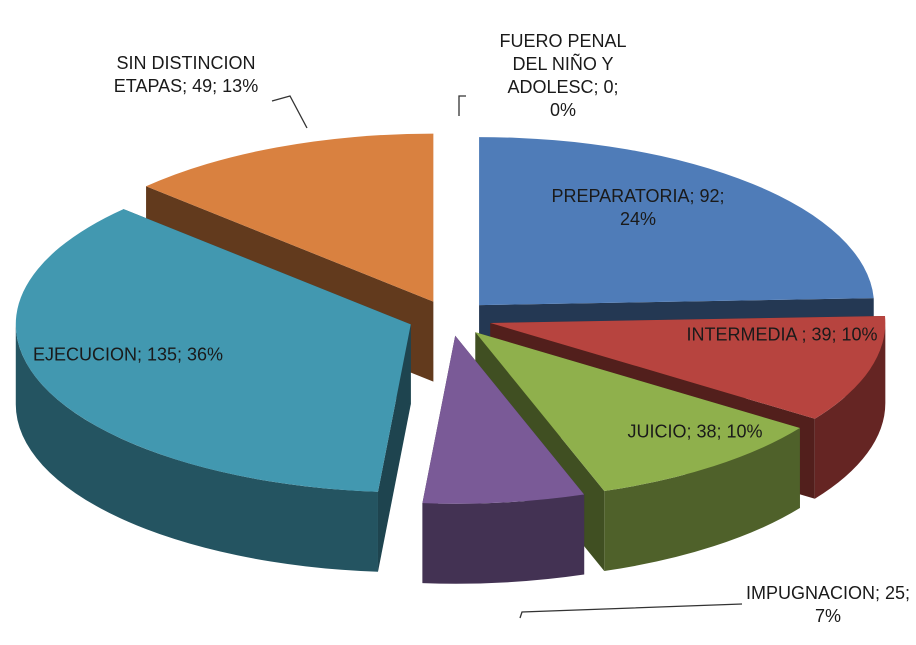 The image size is (916, 645). What do you see at coordinates (695, 431) in the screenshot?
I see `data-label: JUICIO; 38; 10%` at bounding box center [695, 431].